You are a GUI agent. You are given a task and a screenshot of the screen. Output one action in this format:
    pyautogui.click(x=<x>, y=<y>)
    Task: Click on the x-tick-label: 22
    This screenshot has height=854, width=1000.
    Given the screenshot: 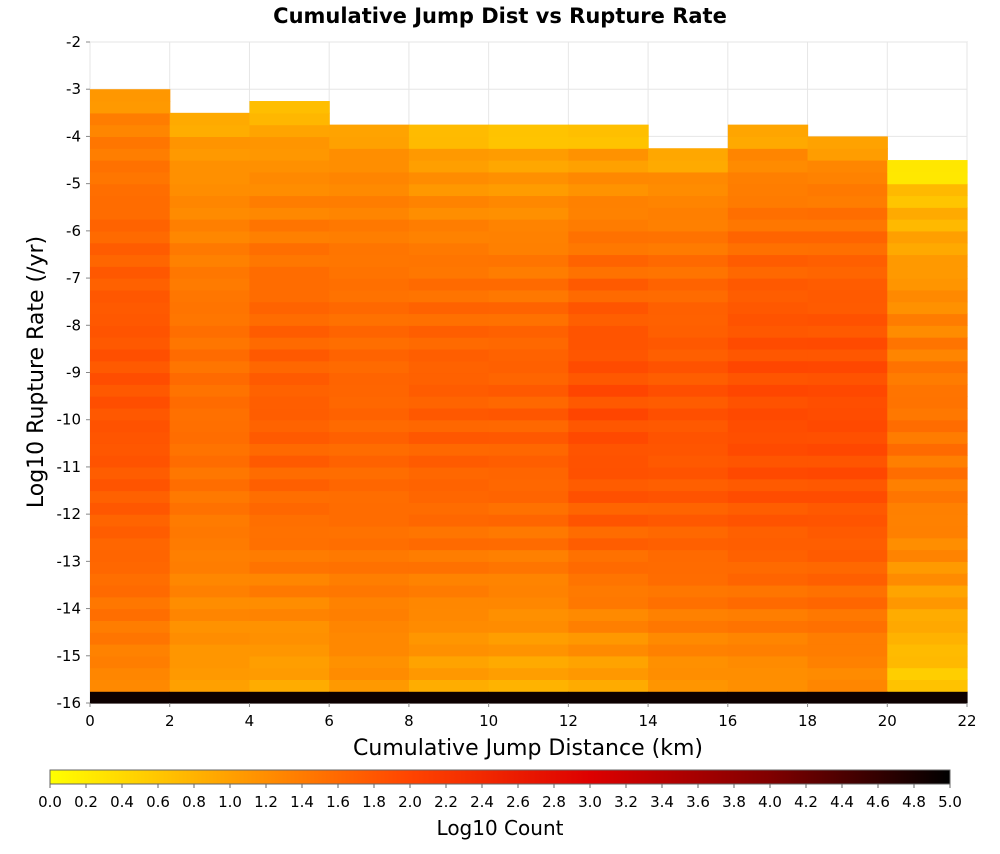 What is the action you would take?
    pyautogui.click(x=966, y=721)
    